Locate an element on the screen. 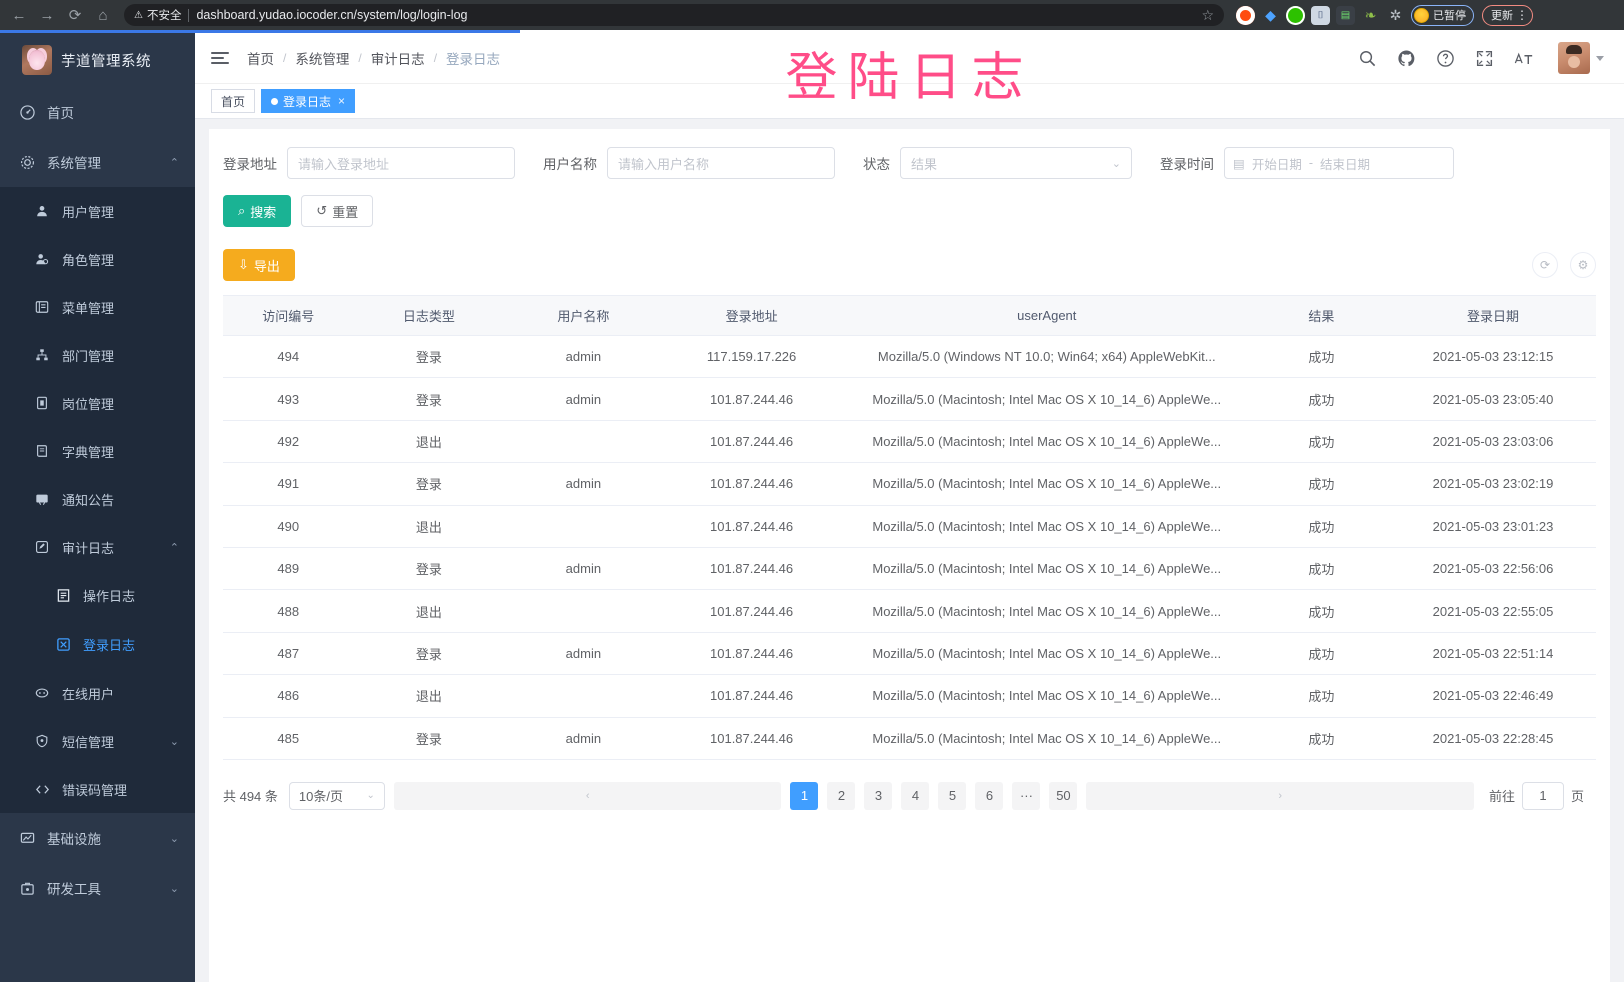 This screenshot has width=1624, height=982. list-icon: ▤ is located at coordinates (1345, 15).